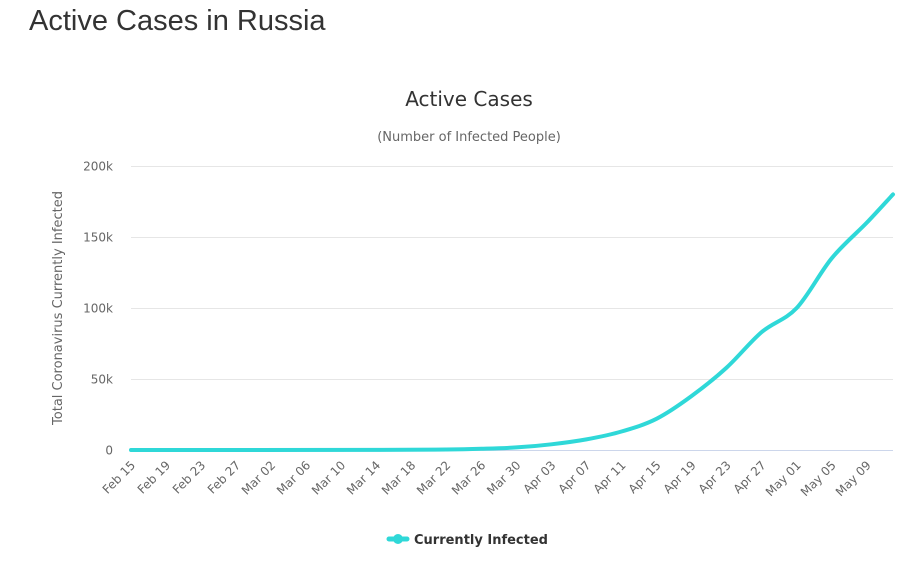 The width and height of the screenshot is (923, 566). Describe the element at coordinates (98, 238) in the screenshot. I see `y-tick-label: 150k` at that location.